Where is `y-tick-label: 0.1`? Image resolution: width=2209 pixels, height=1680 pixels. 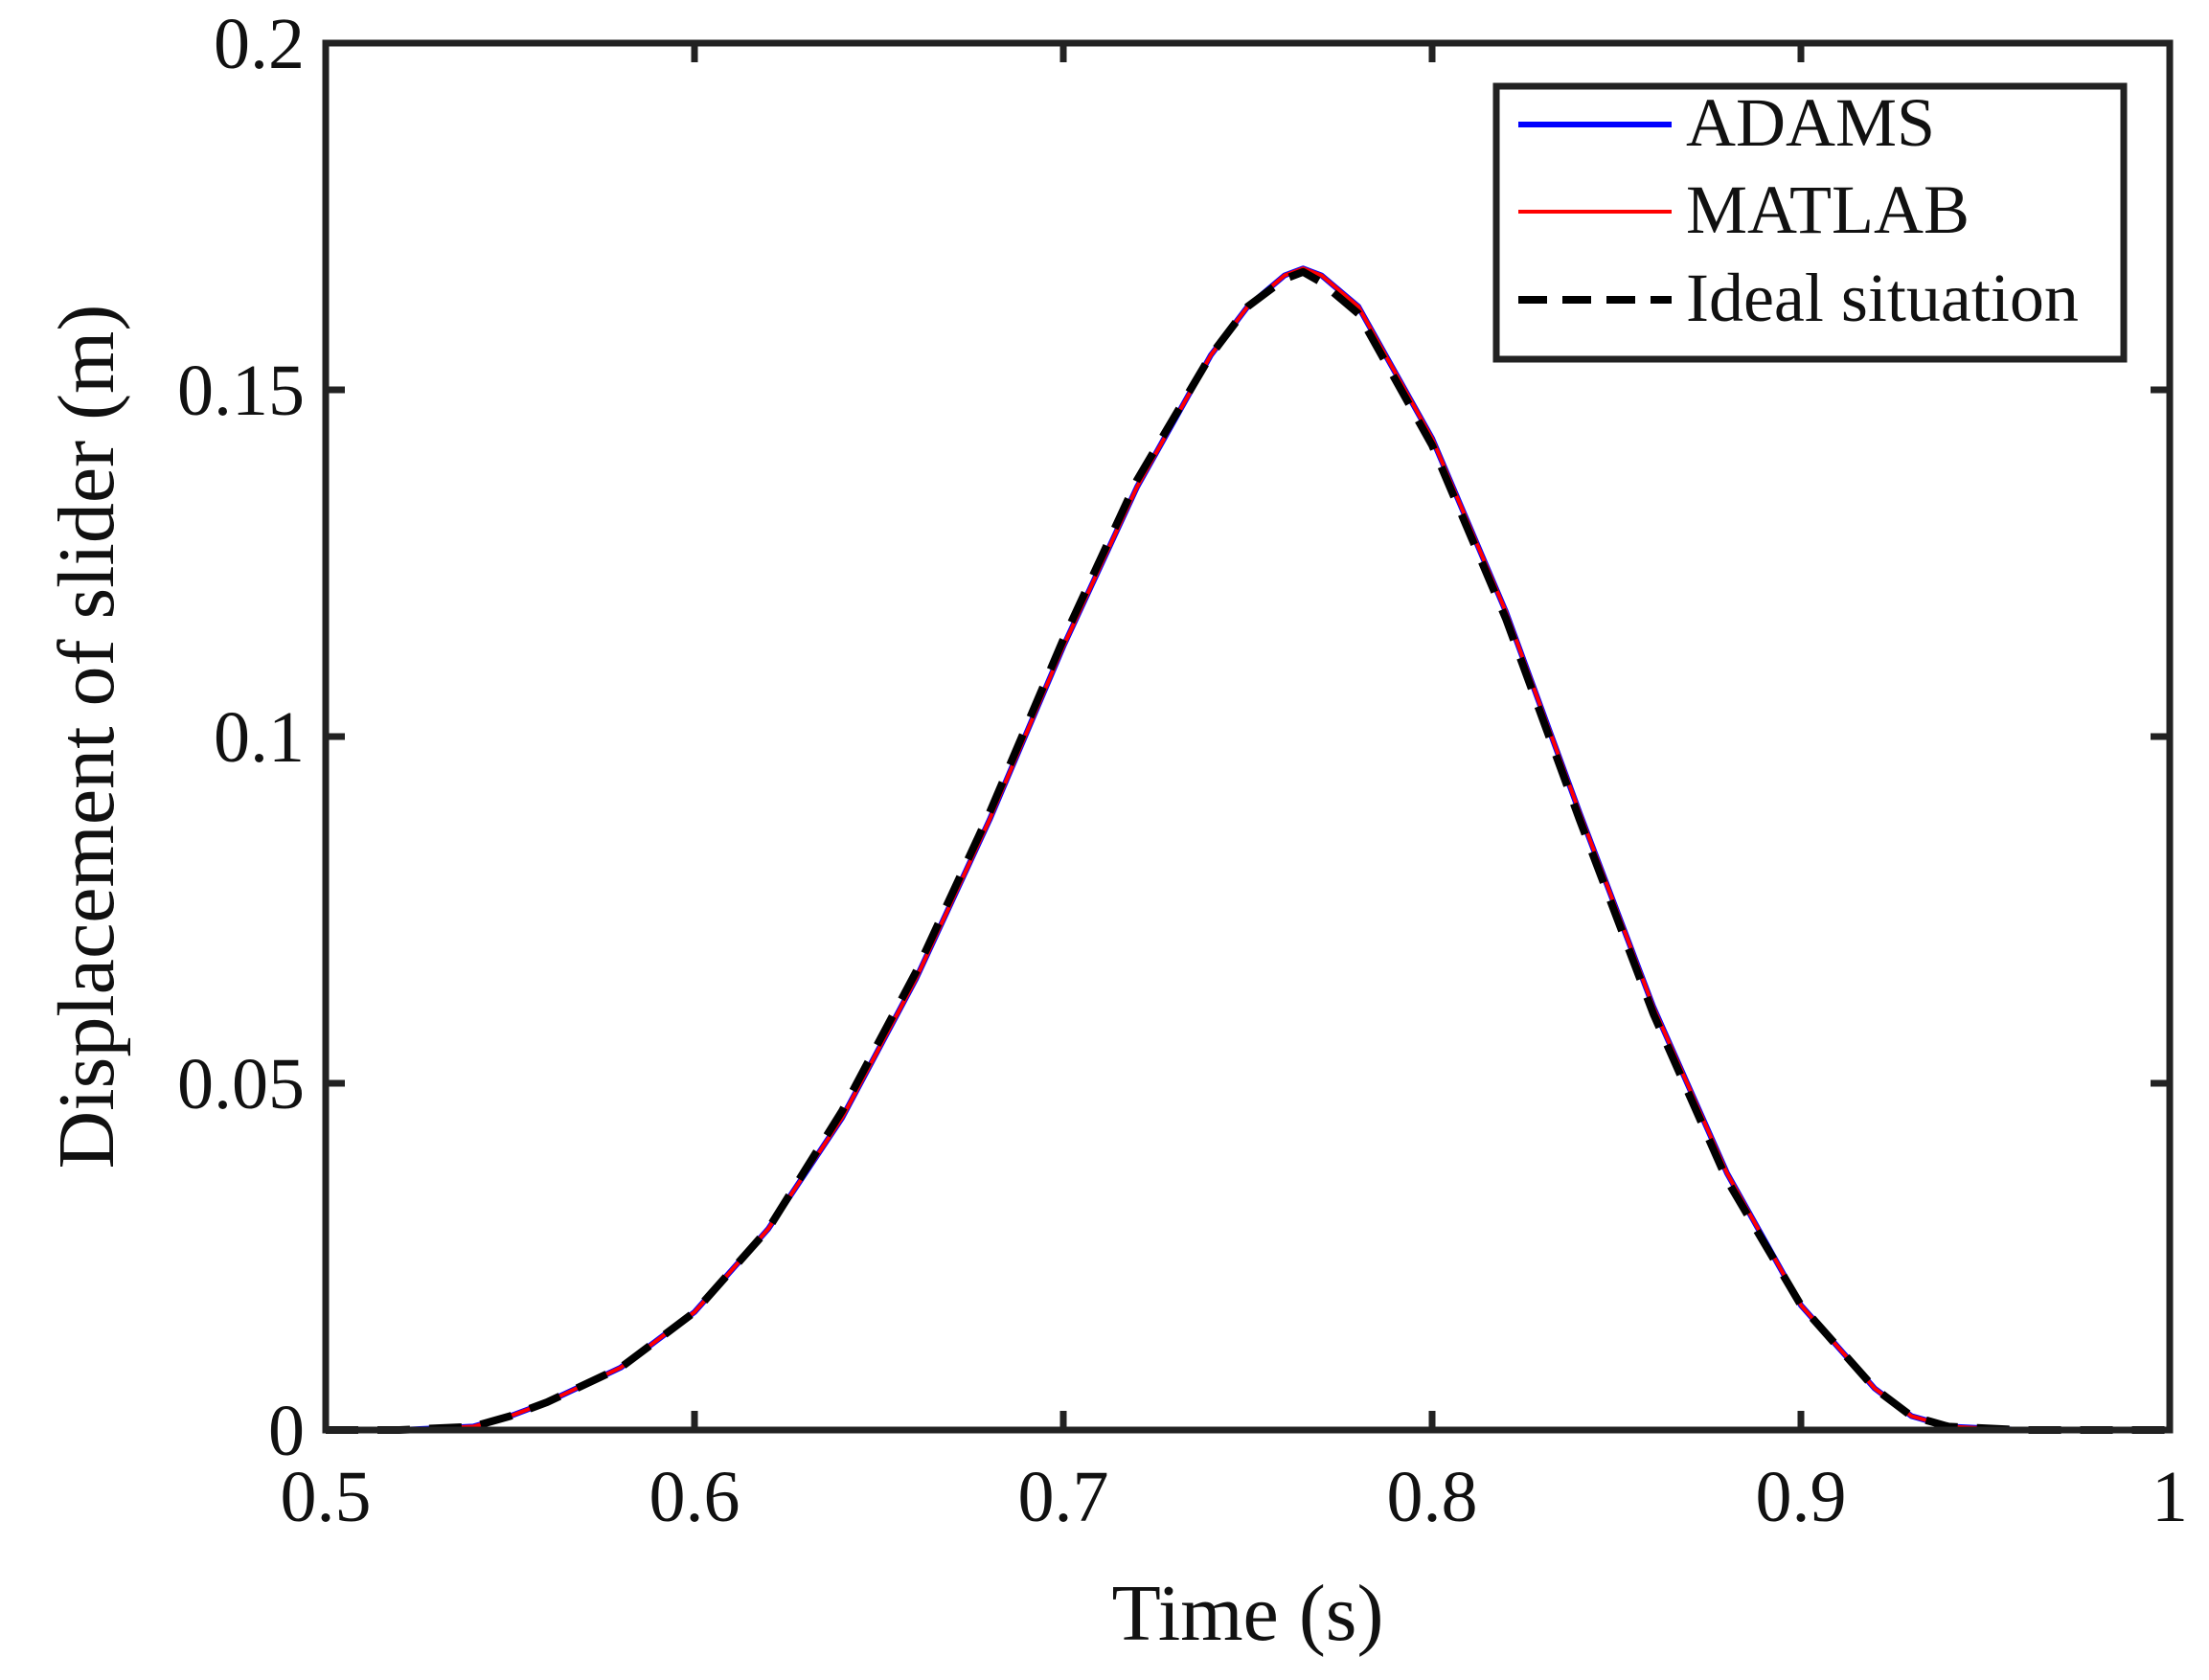
y-tick-label: 0.1 is located at coordinates (259, 738).